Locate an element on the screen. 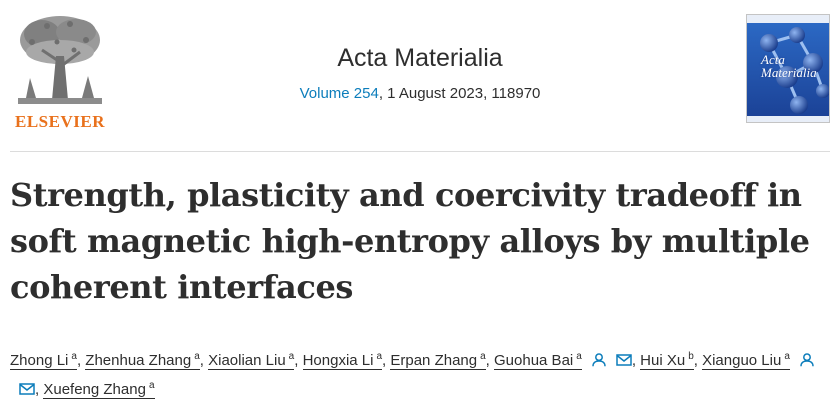  author-item: Erpan Zhang a, is located at coordinates (442, 361).